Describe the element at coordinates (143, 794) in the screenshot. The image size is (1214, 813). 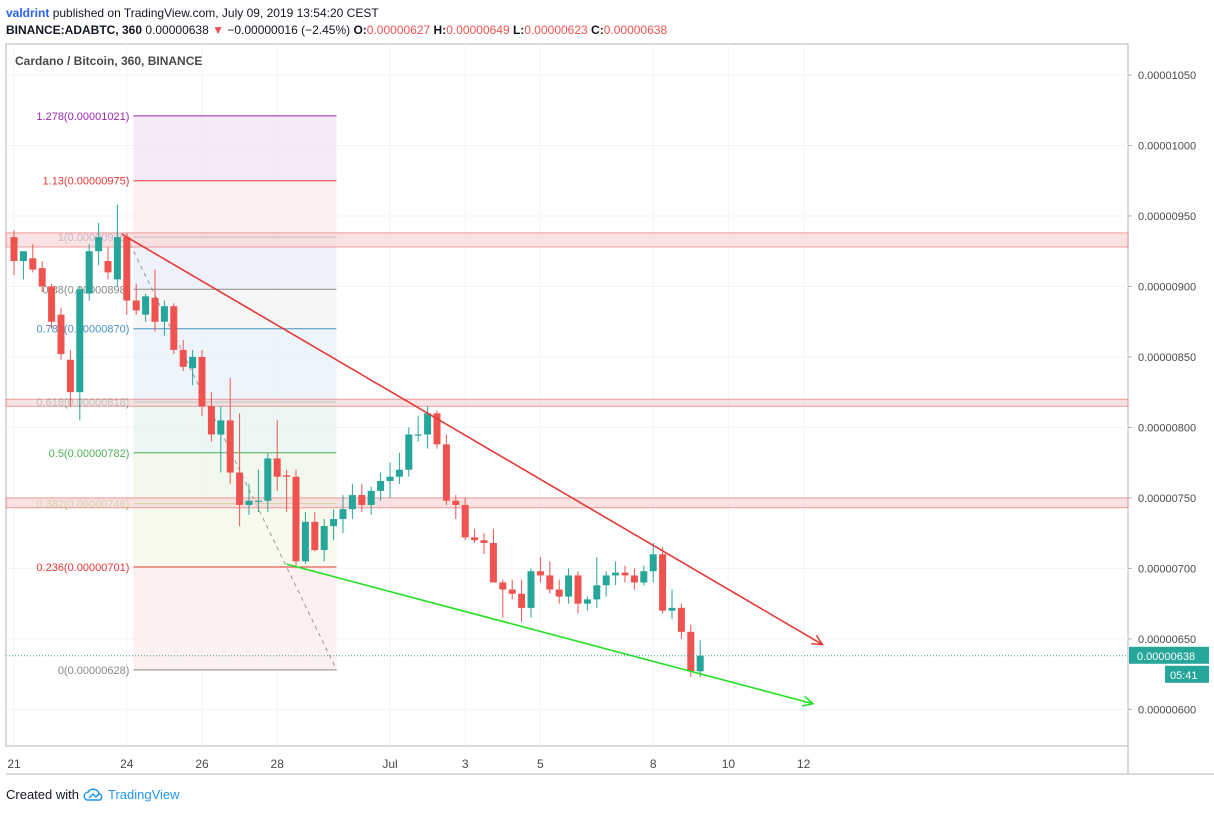
I see `tradingview-brand: TradingView` at that location.